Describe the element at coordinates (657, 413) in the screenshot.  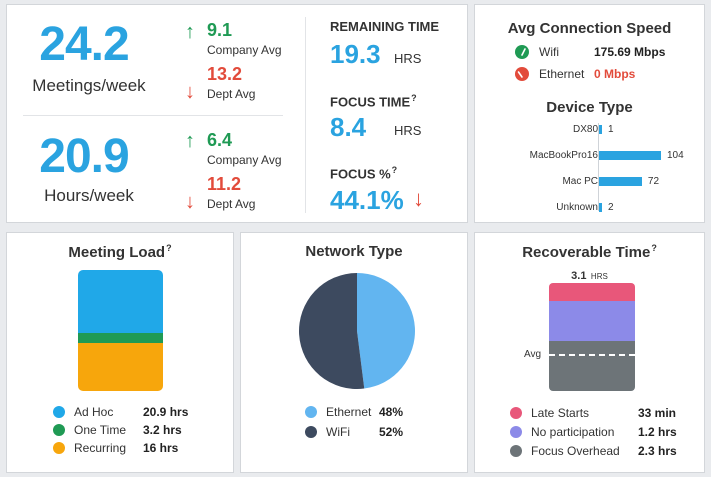
I see `legend-value: 33 min` at that location.